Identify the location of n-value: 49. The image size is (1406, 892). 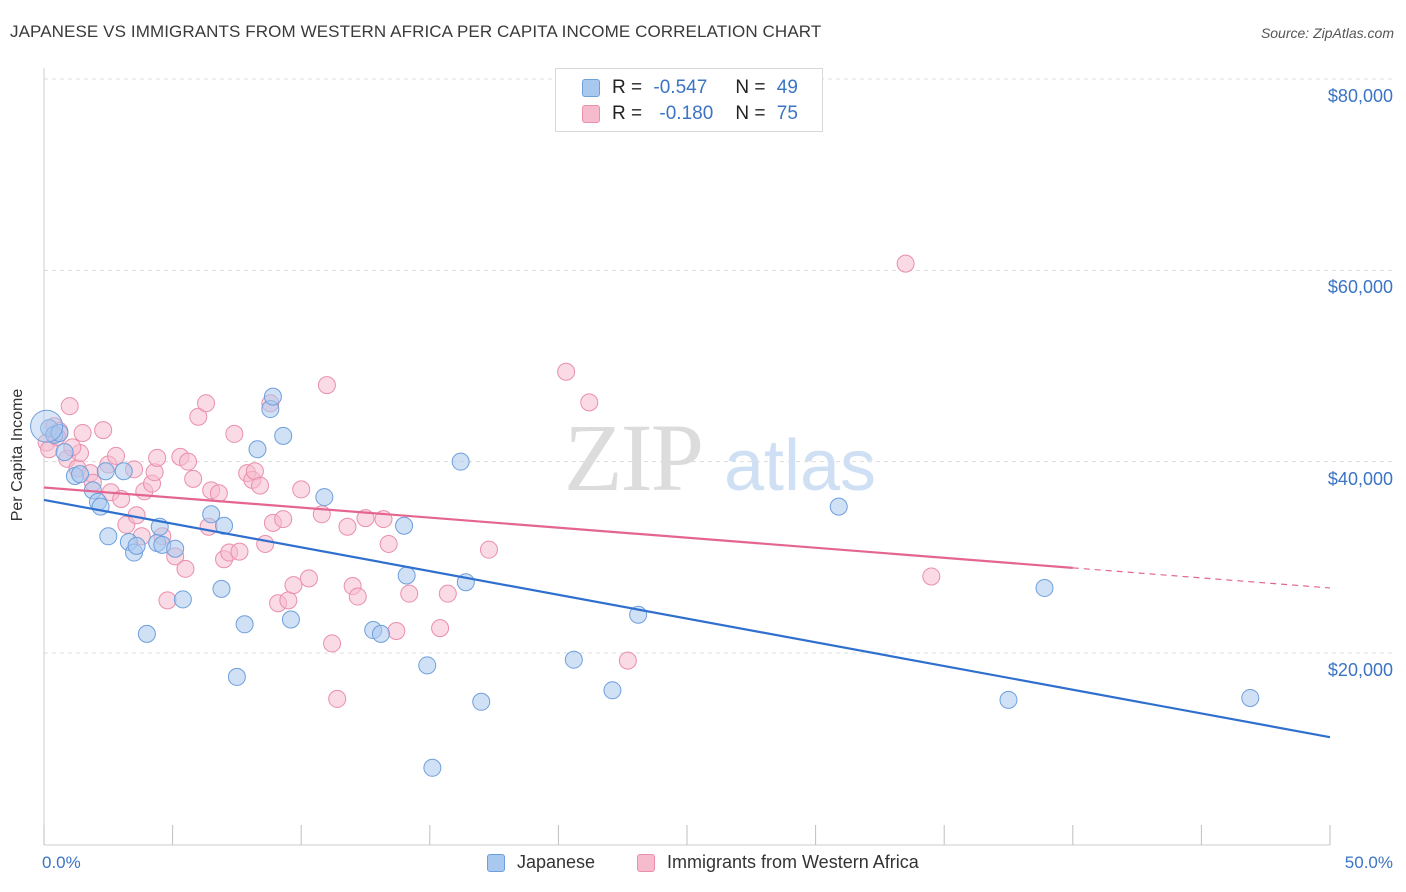
(787, 87).